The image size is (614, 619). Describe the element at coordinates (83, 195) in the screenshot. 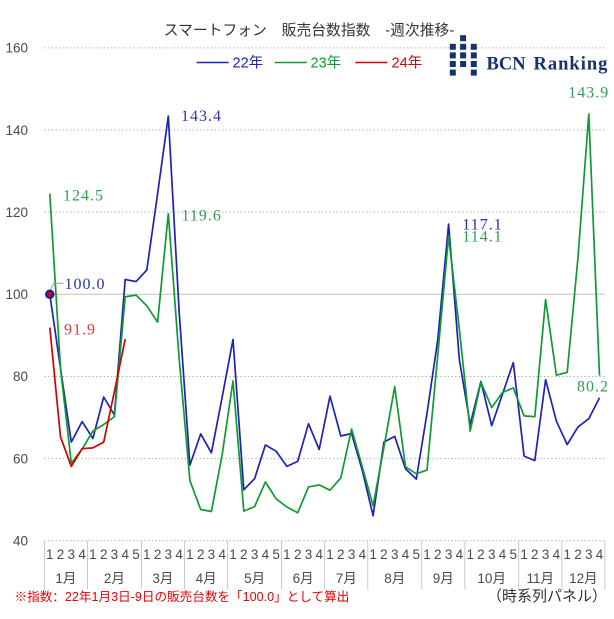

I see `svg-text: 124.5` at that location.